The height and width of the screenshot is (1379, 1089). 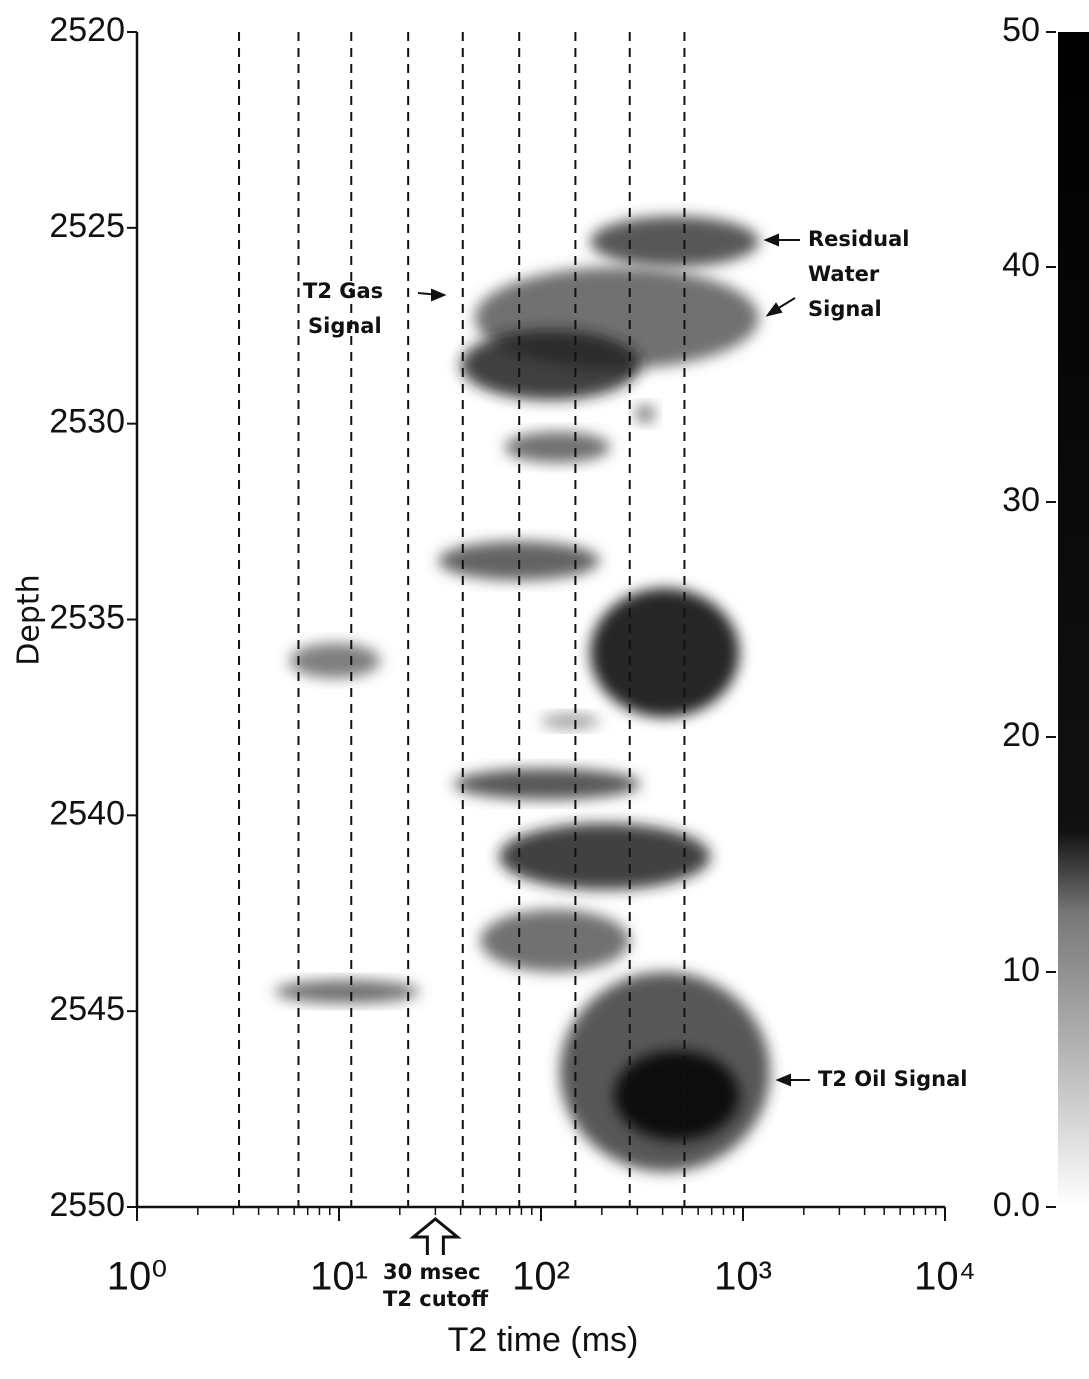 I want to click on annotation: T2 Oil Signal, so click(x=892, y=1079).